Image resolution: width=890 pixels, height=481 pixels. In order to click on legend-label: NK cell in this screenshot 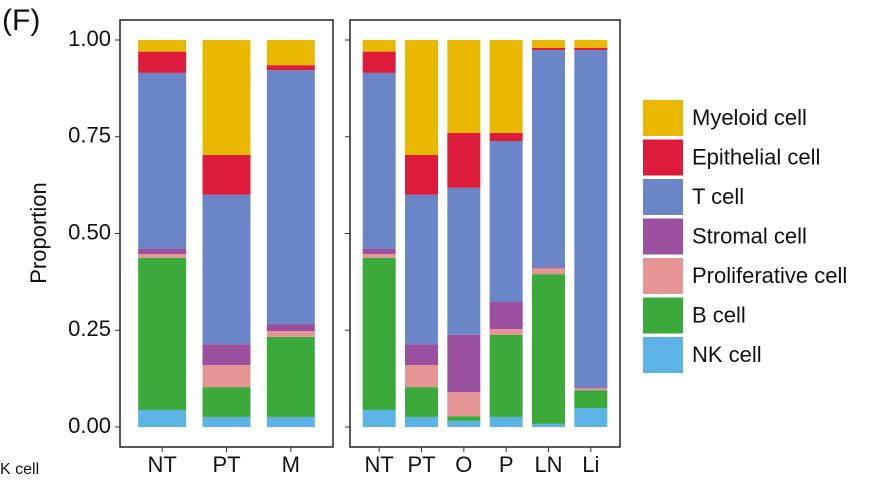, I will do `click(727, 354)`.